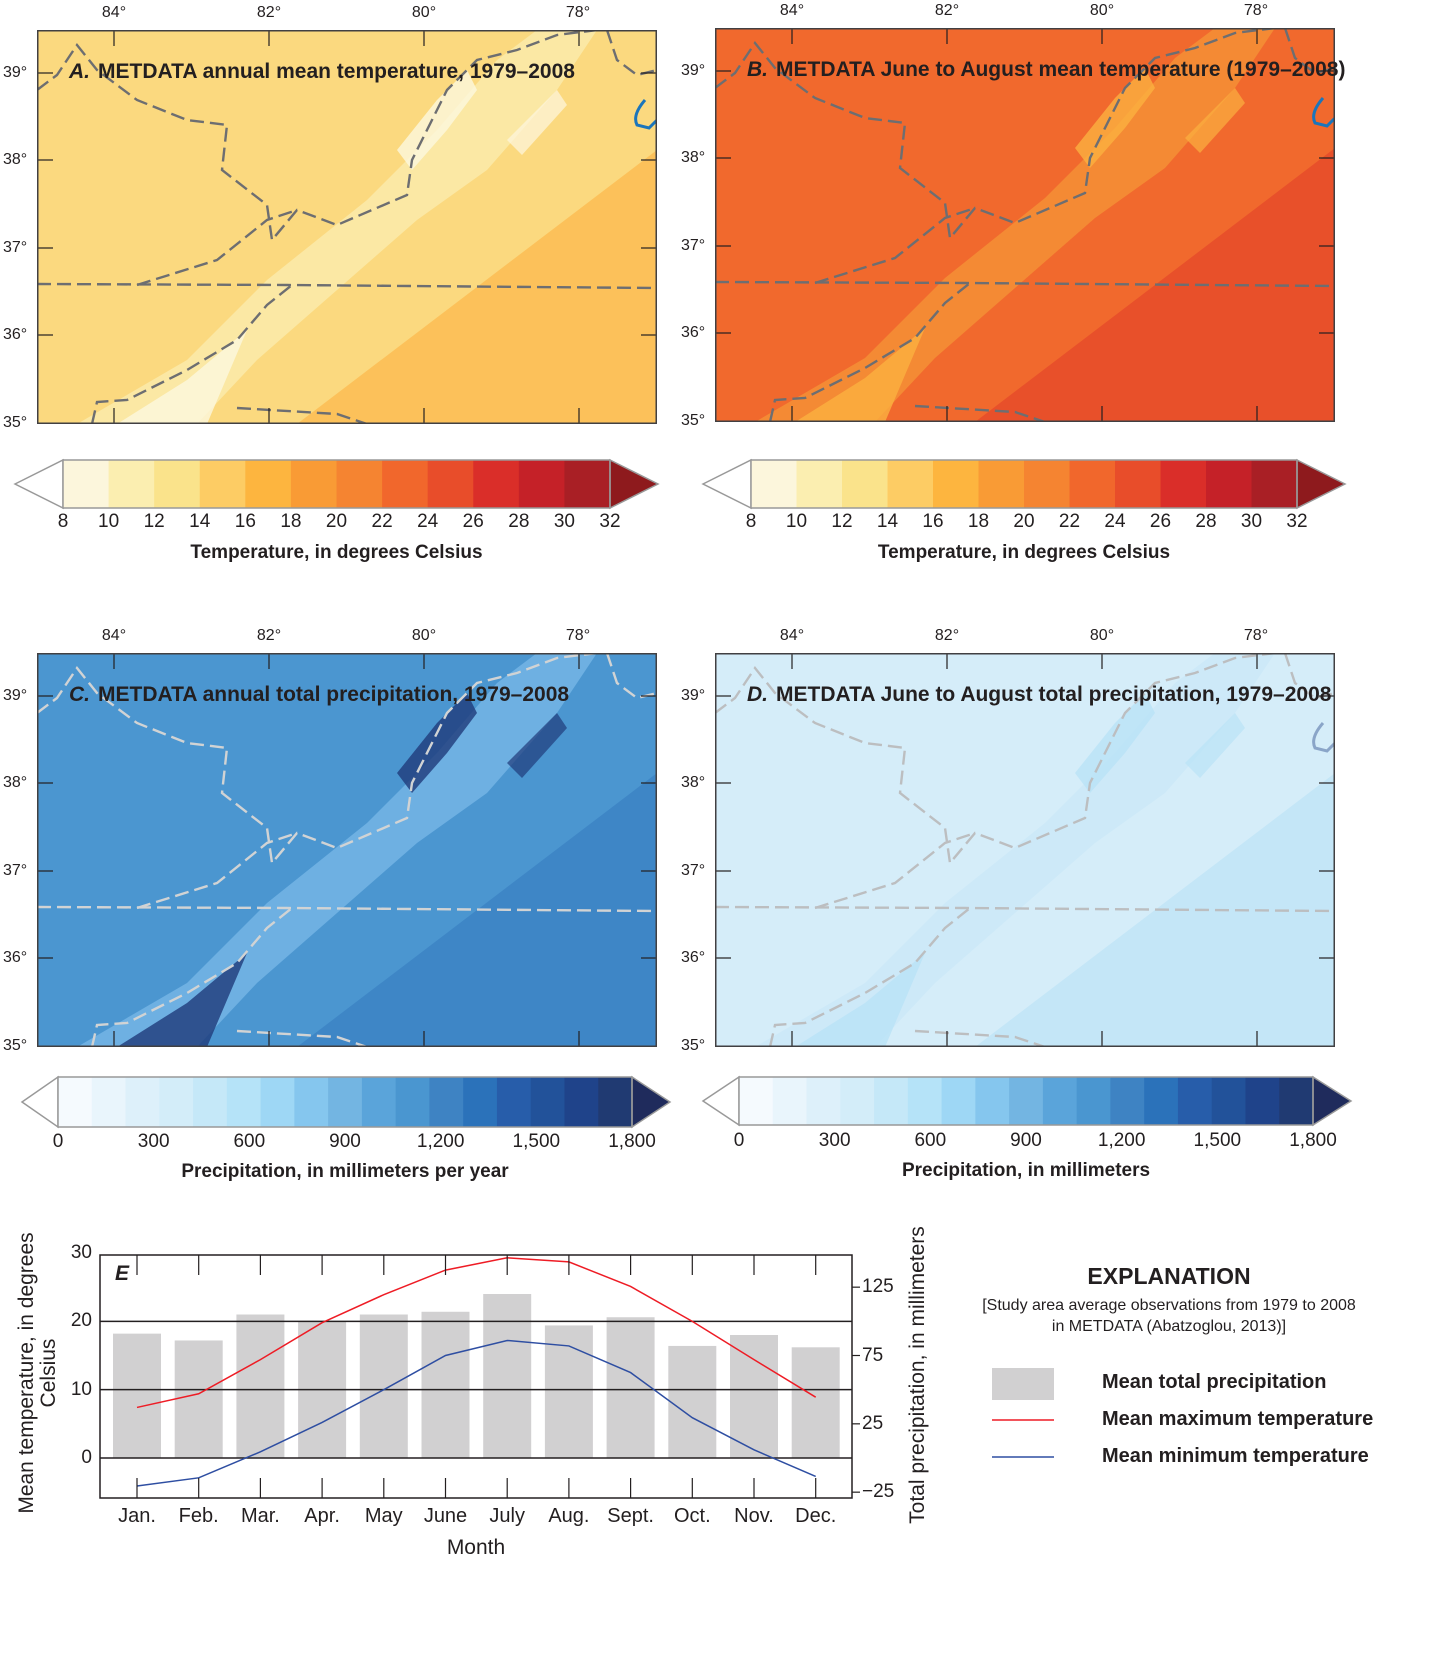 This screenshot has width=1441, height=1658. I want to click on y-right-tick-label: 75, so click(873, 1355).